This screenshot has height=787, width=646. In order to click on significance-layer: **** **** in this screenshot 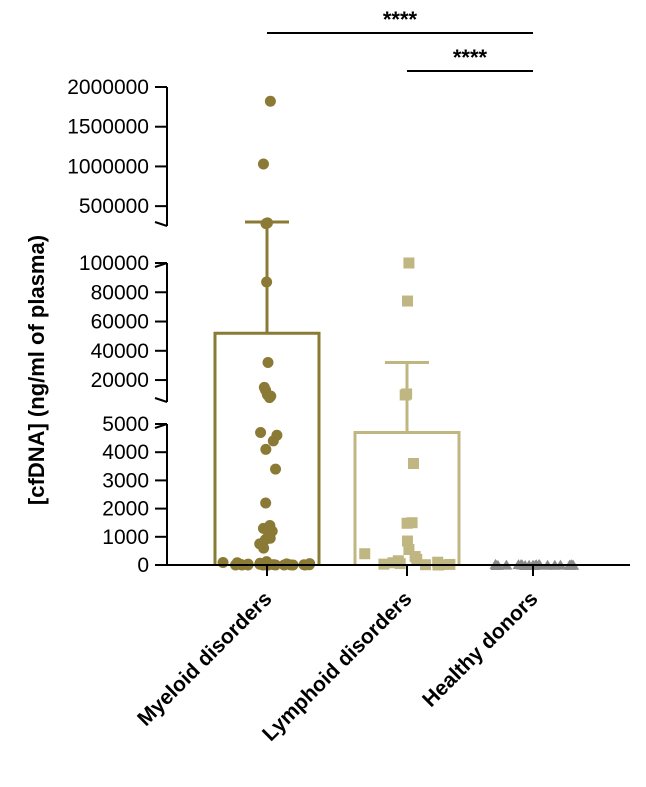, I will do `click(400, 39)`.